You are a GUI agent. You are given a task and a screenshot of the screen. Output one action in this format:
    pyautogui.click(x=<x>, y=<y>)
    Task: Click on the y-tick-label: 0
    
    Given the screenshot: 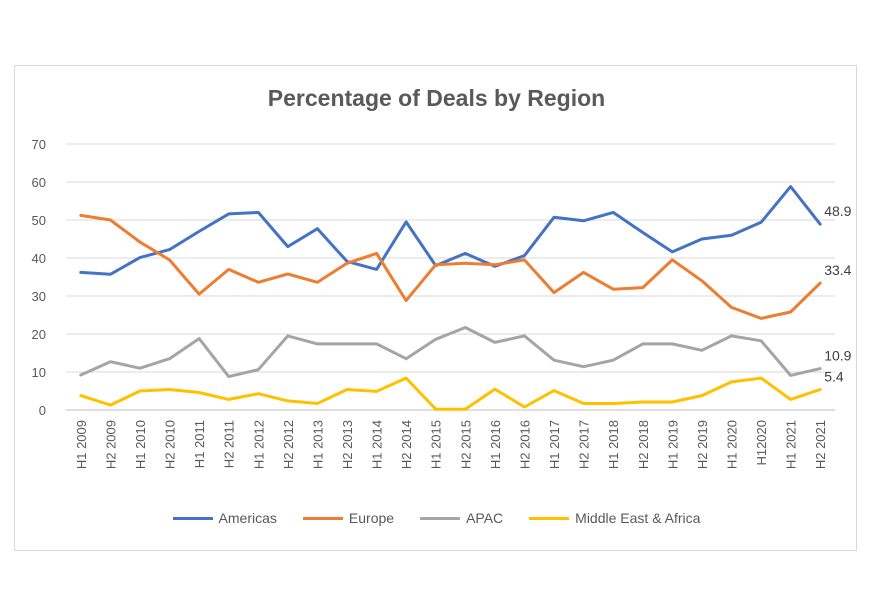 What is the action you would take?
    pyautogui.click(x=42, y=410)
    